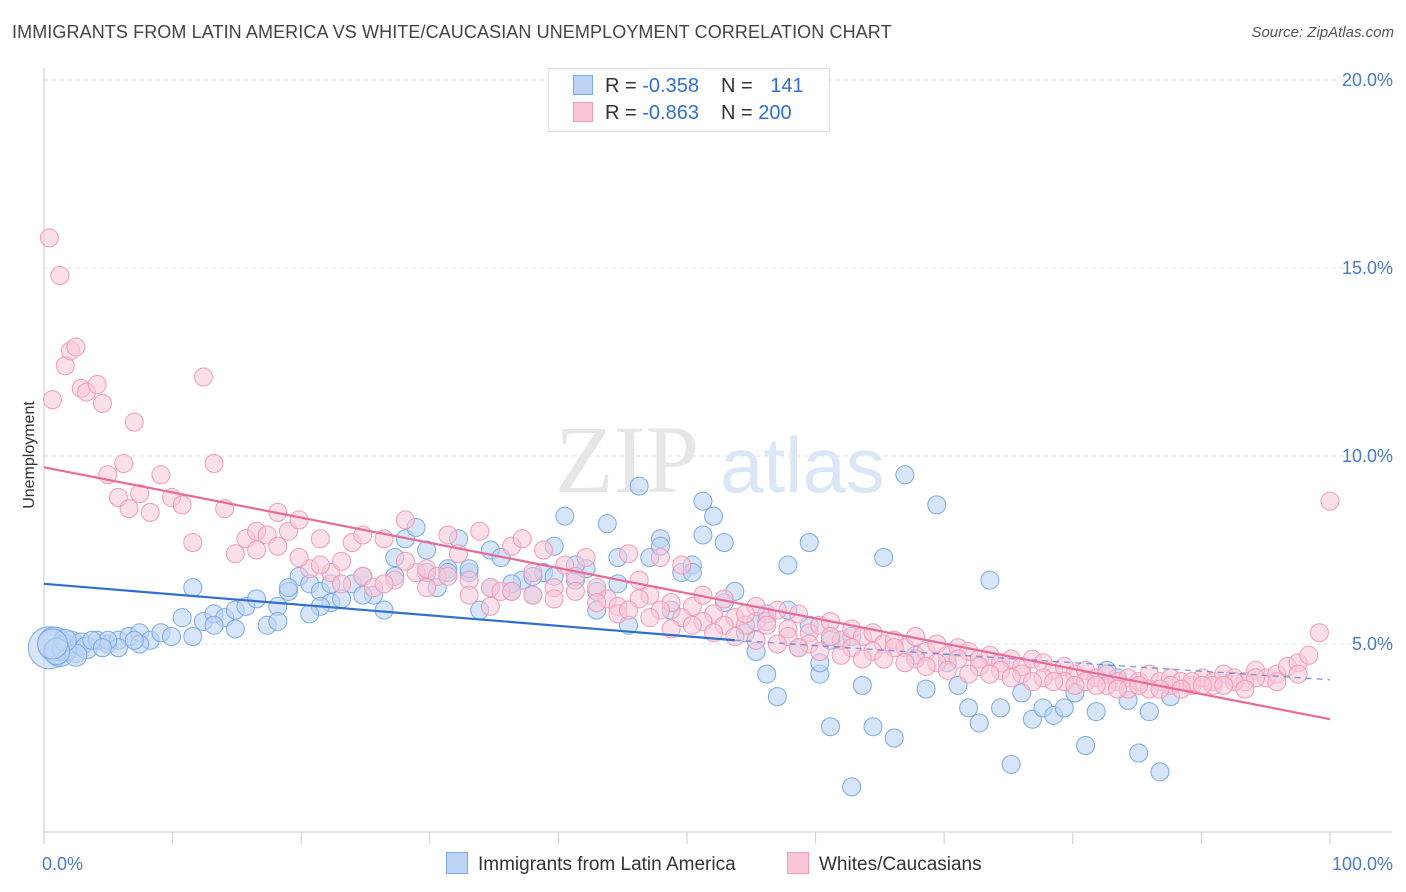  Describe the element at coordinates (457, 863) in the screenshot. I see `bottom-legend-swatch-blue` at that location.